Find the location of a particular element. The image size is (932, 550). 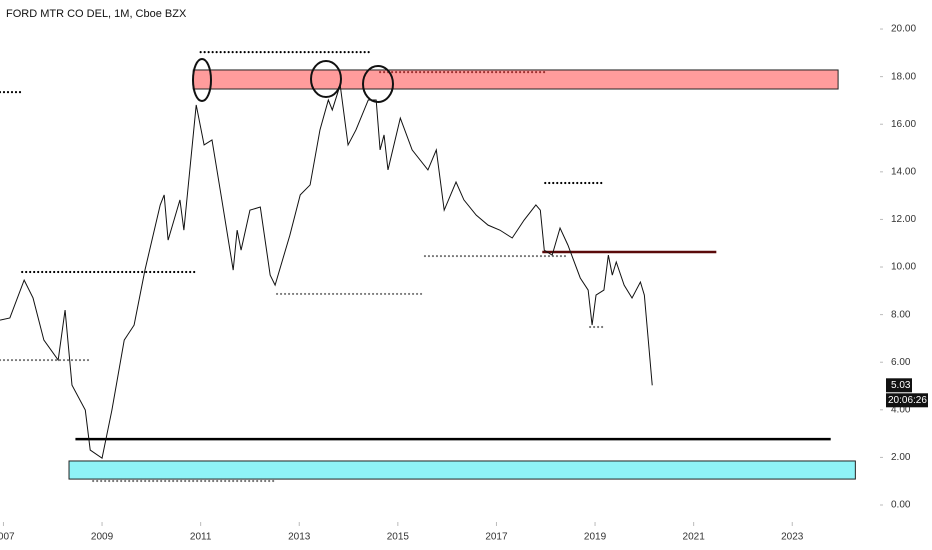

y-tick-label: 12.00 is located at coordinates (903, 219).